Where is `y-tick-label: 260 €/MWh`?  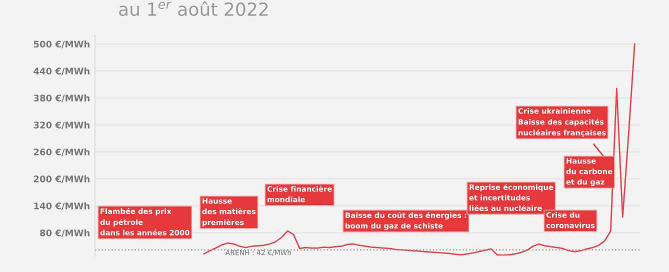 y-tick-label: 260 €/MWh is located at coordinates (62, 152).